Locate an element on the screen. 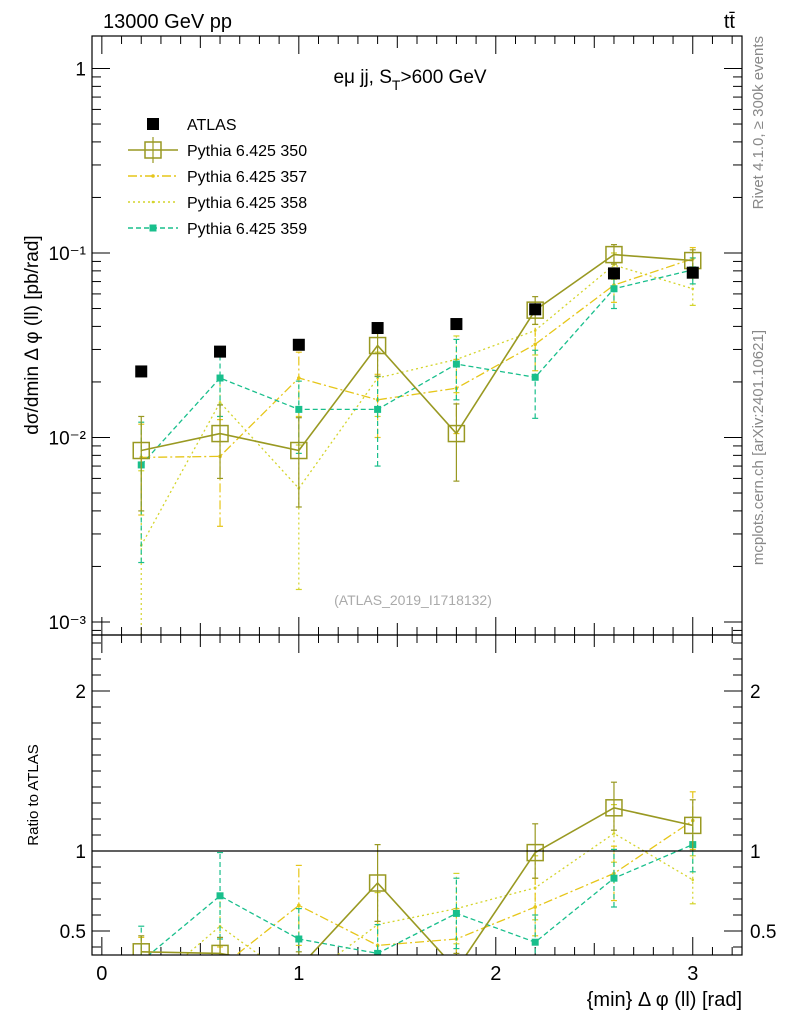 The width and height of the screenshot is (786, 1024). legend-entry-p359: Pythia 6.425 359 is located at coordinates (217, 229).